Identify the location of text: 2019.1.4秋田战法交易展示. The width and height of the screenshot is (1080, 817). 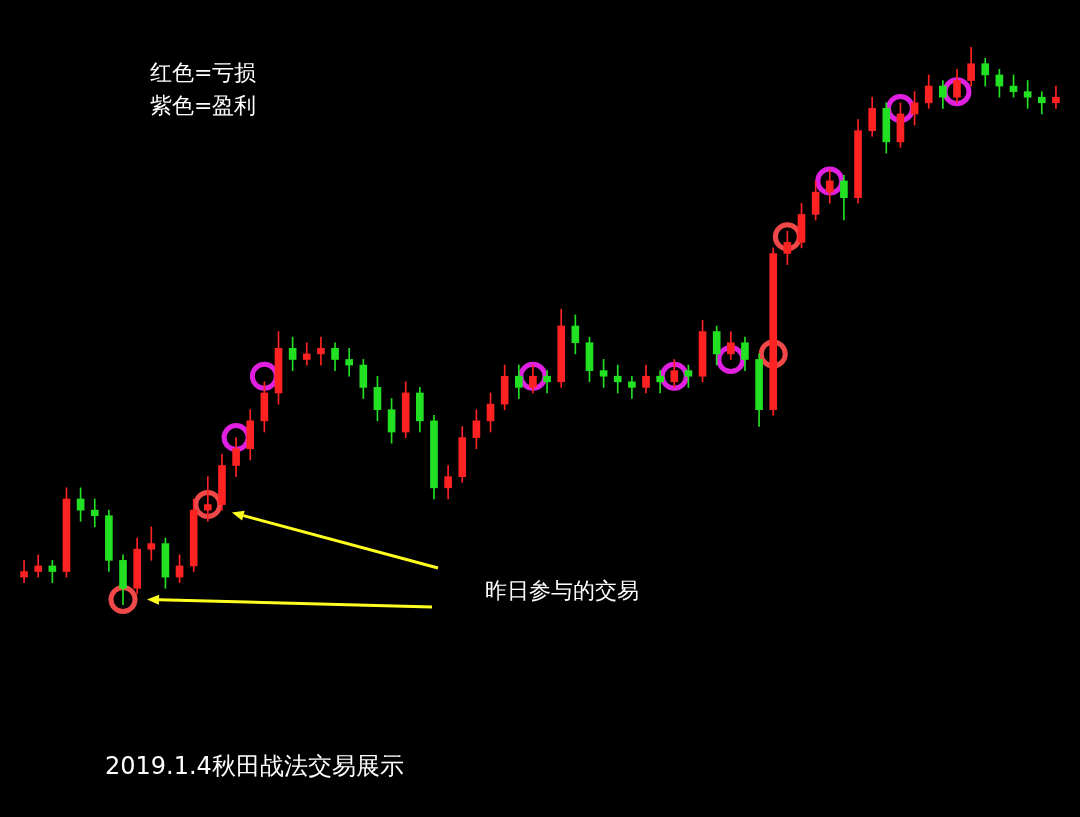
(254, 766).